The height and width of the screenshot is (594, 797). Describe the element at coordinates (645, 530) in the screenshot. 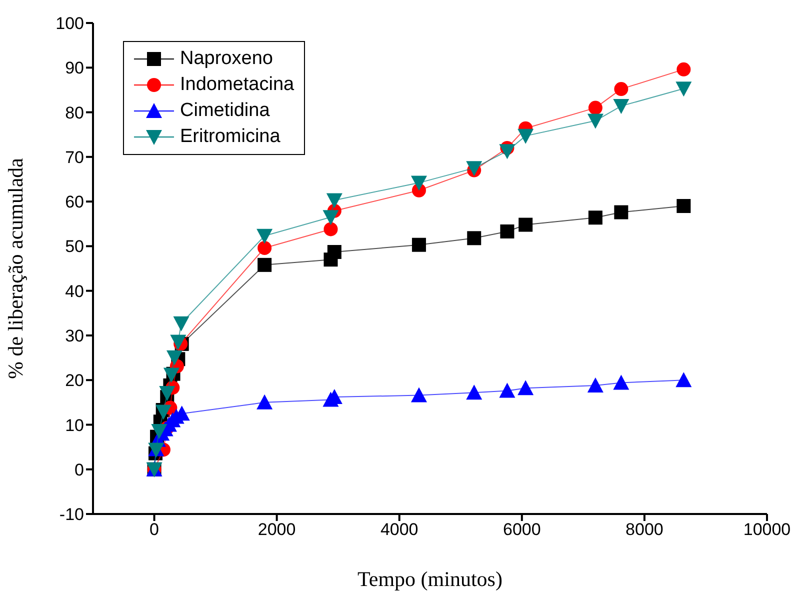

I see `x-tick-label: 8000` at that location.